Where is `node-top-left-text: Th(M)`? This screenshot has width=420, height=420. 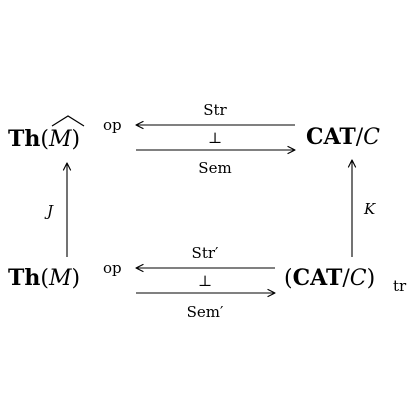
node-top-left-text: Th(M) is located at coordinates (44, 139).